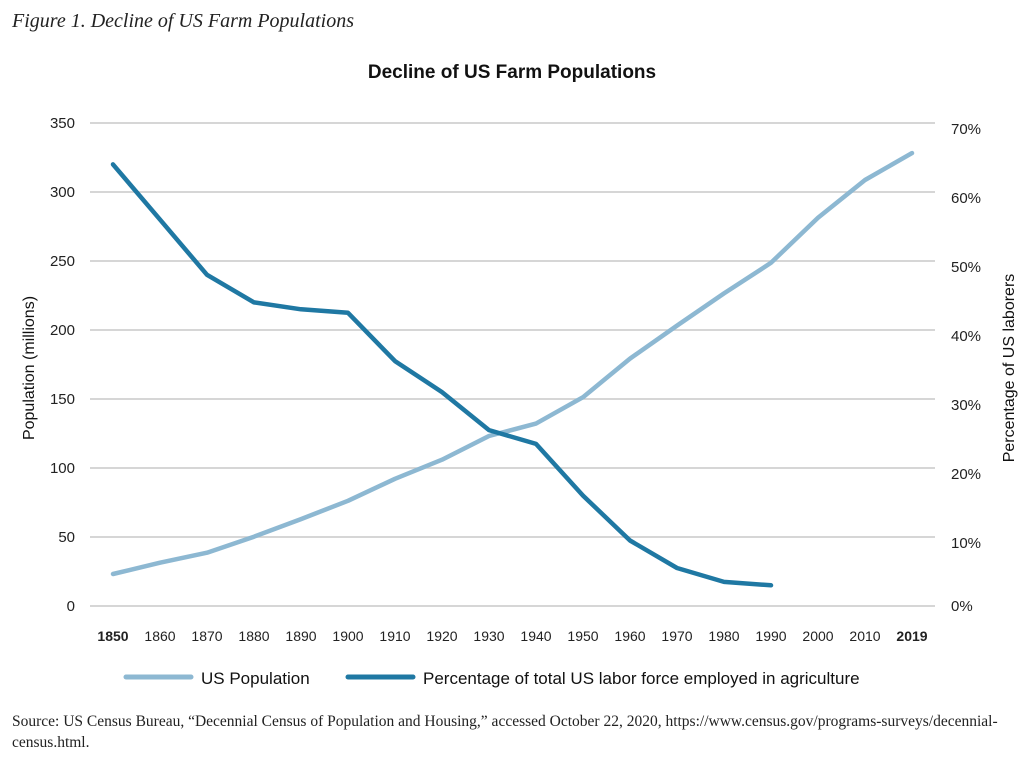  Describe the element at coordinates (723, 636) in the screenshot. I see `x-tick-label: 1980` at that location.